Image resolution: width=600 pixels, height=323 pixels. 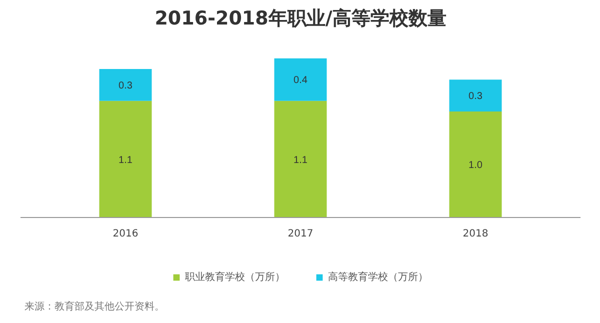 What do you see at coordinates (300, 19) in the screenshot?
I see `chart-title: 2016-2018年职业/高等学校数量` at bounding box center [300, 19].